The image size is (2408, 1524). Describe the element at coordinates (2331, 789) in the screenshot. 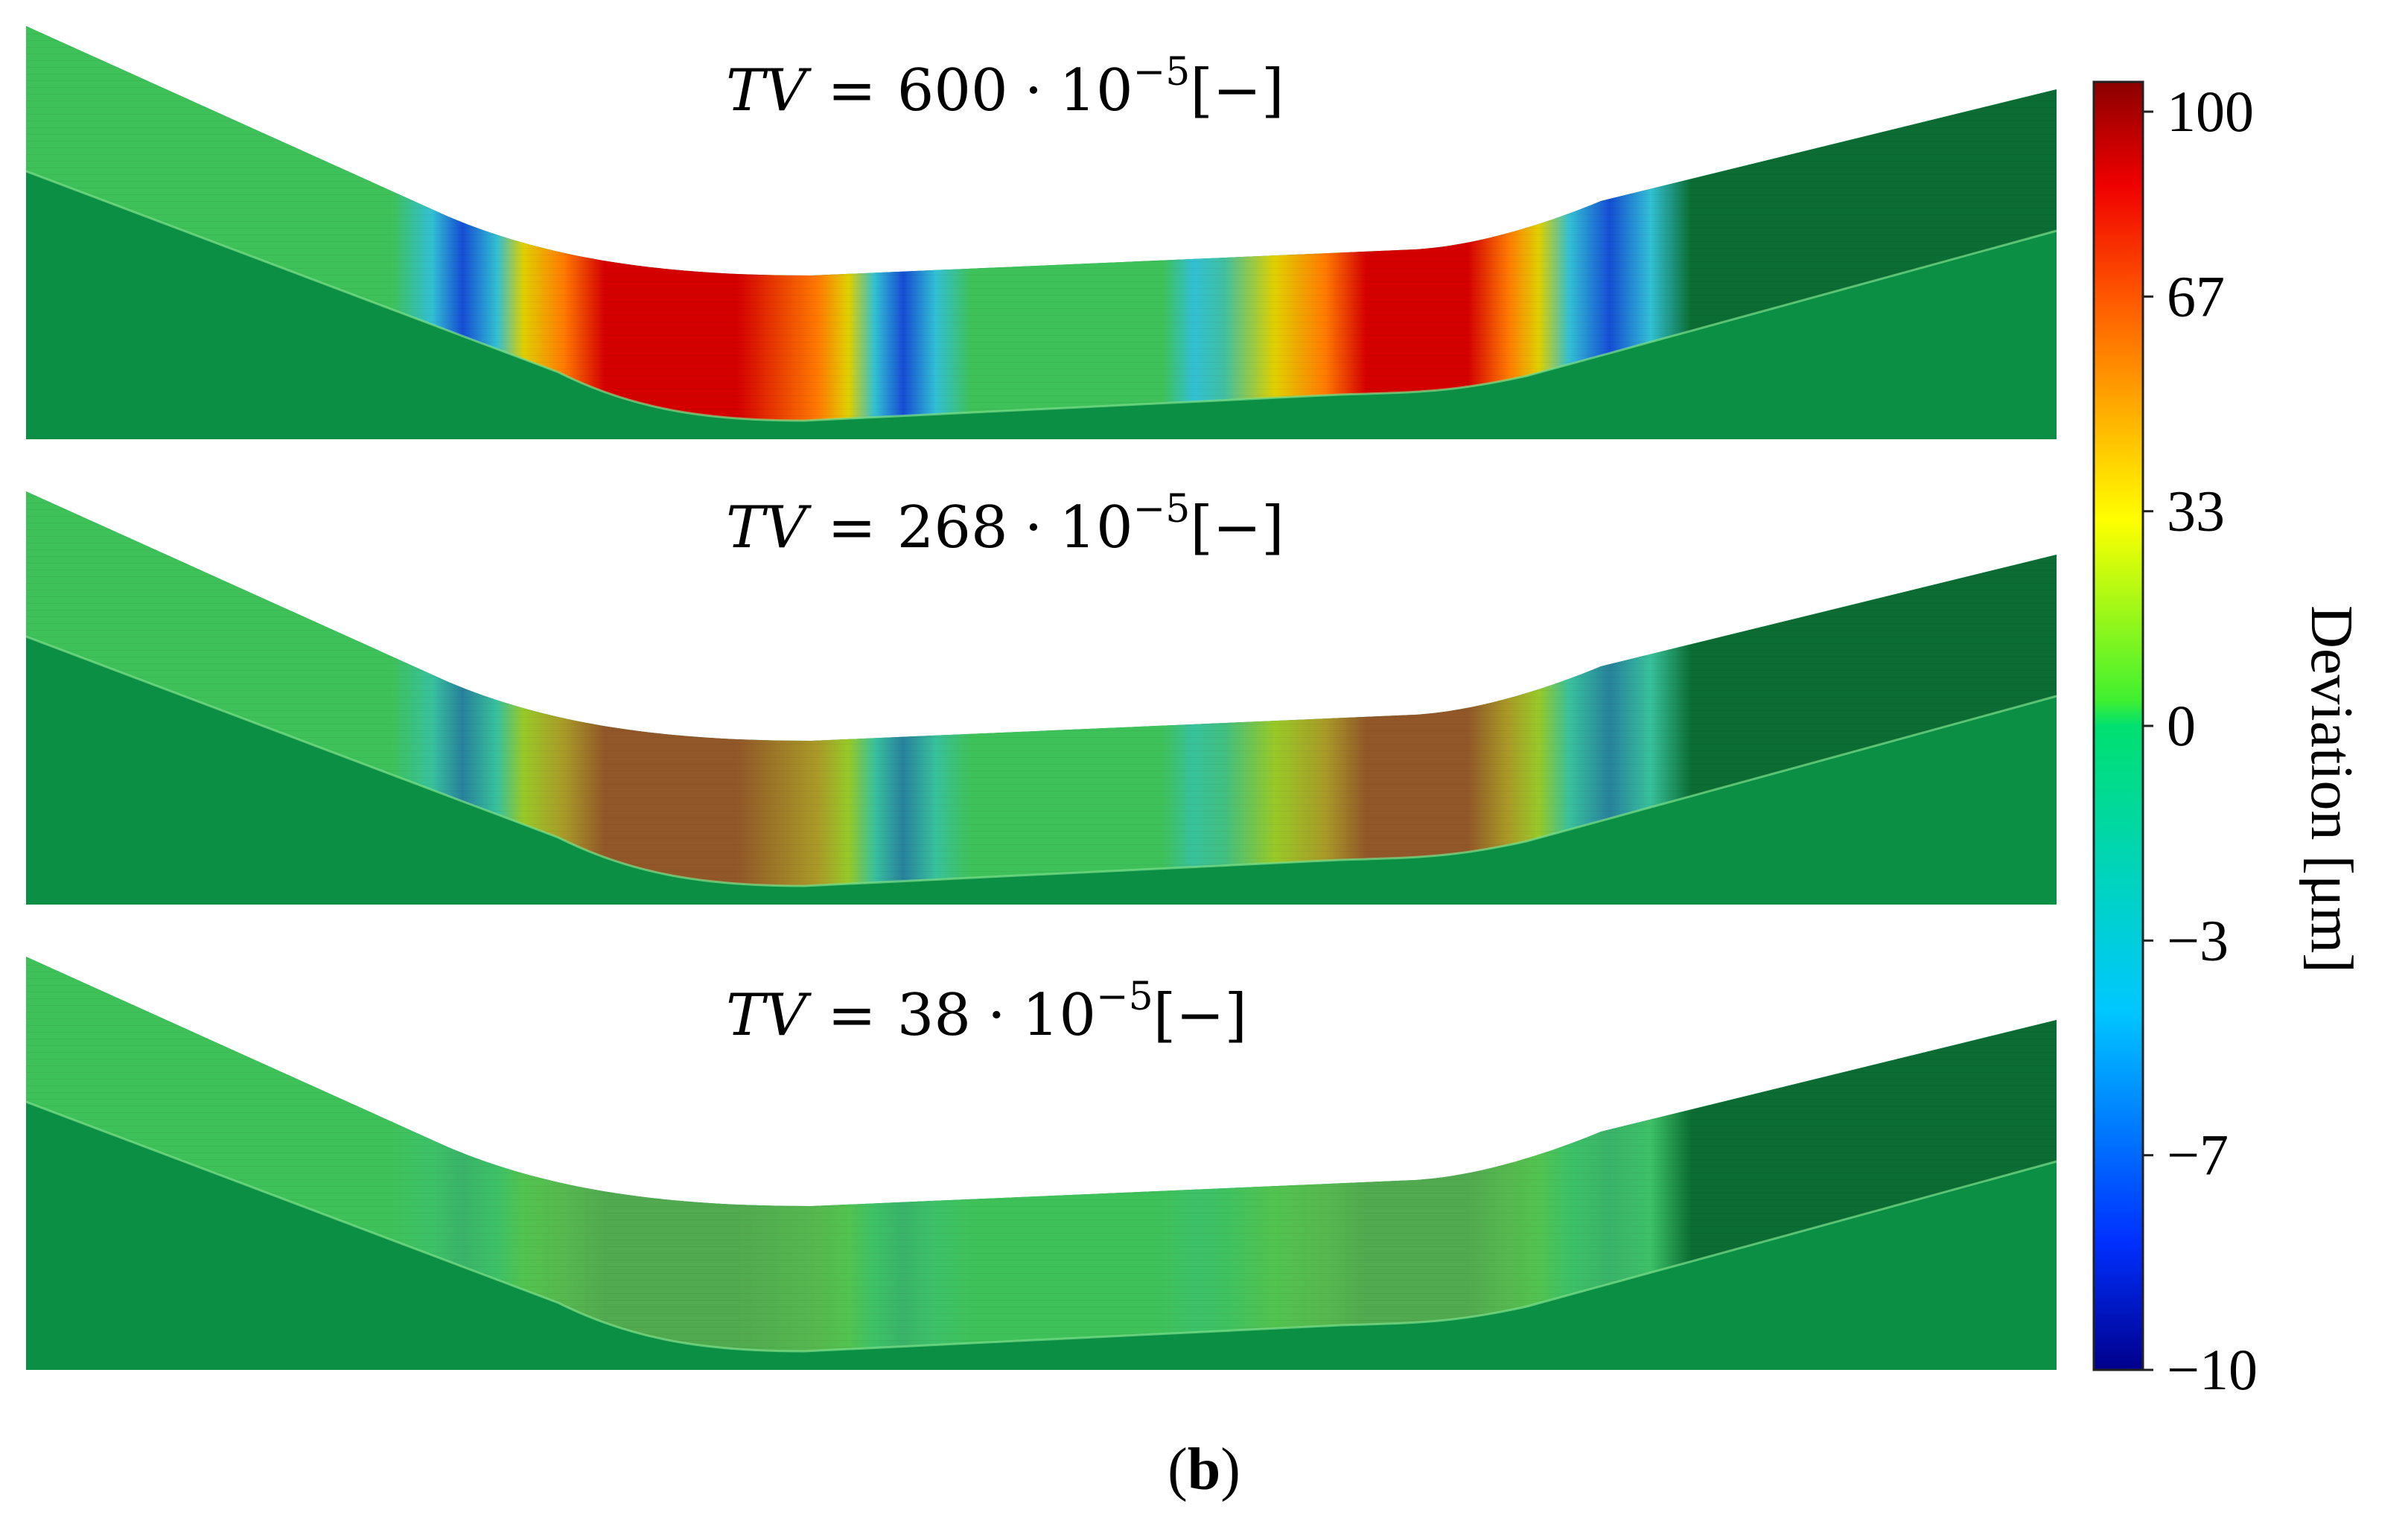

I see `colorbar-title: Deviation [μm]` at that location.